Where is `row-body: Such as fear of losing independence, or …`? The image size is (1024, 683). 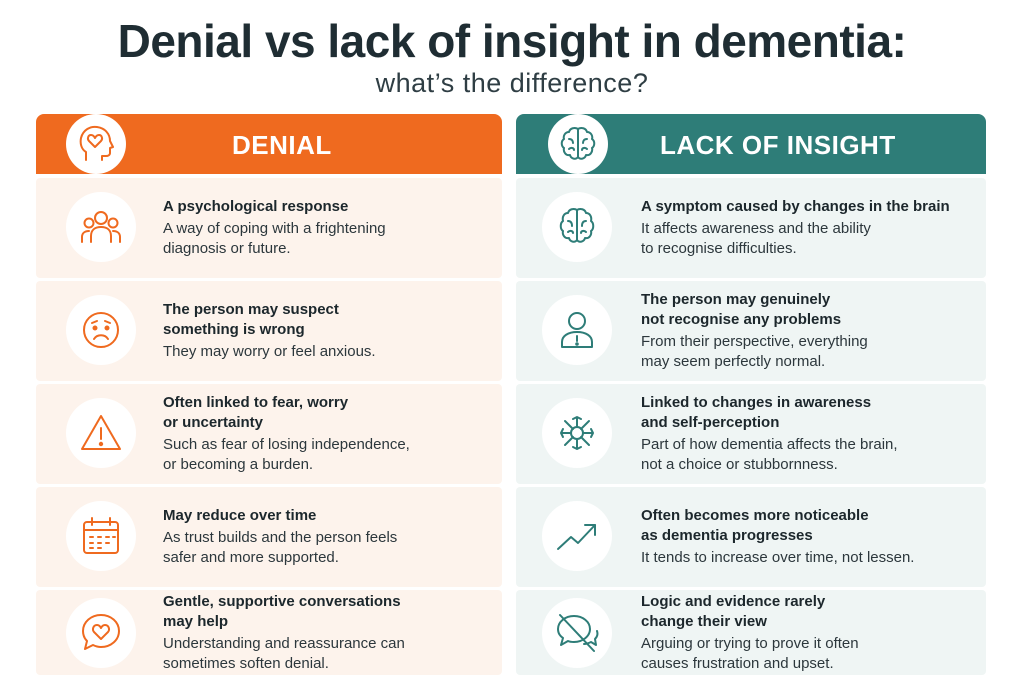
row-body: Such as fear of losing independence, or … is located at coordinates (286, 454).